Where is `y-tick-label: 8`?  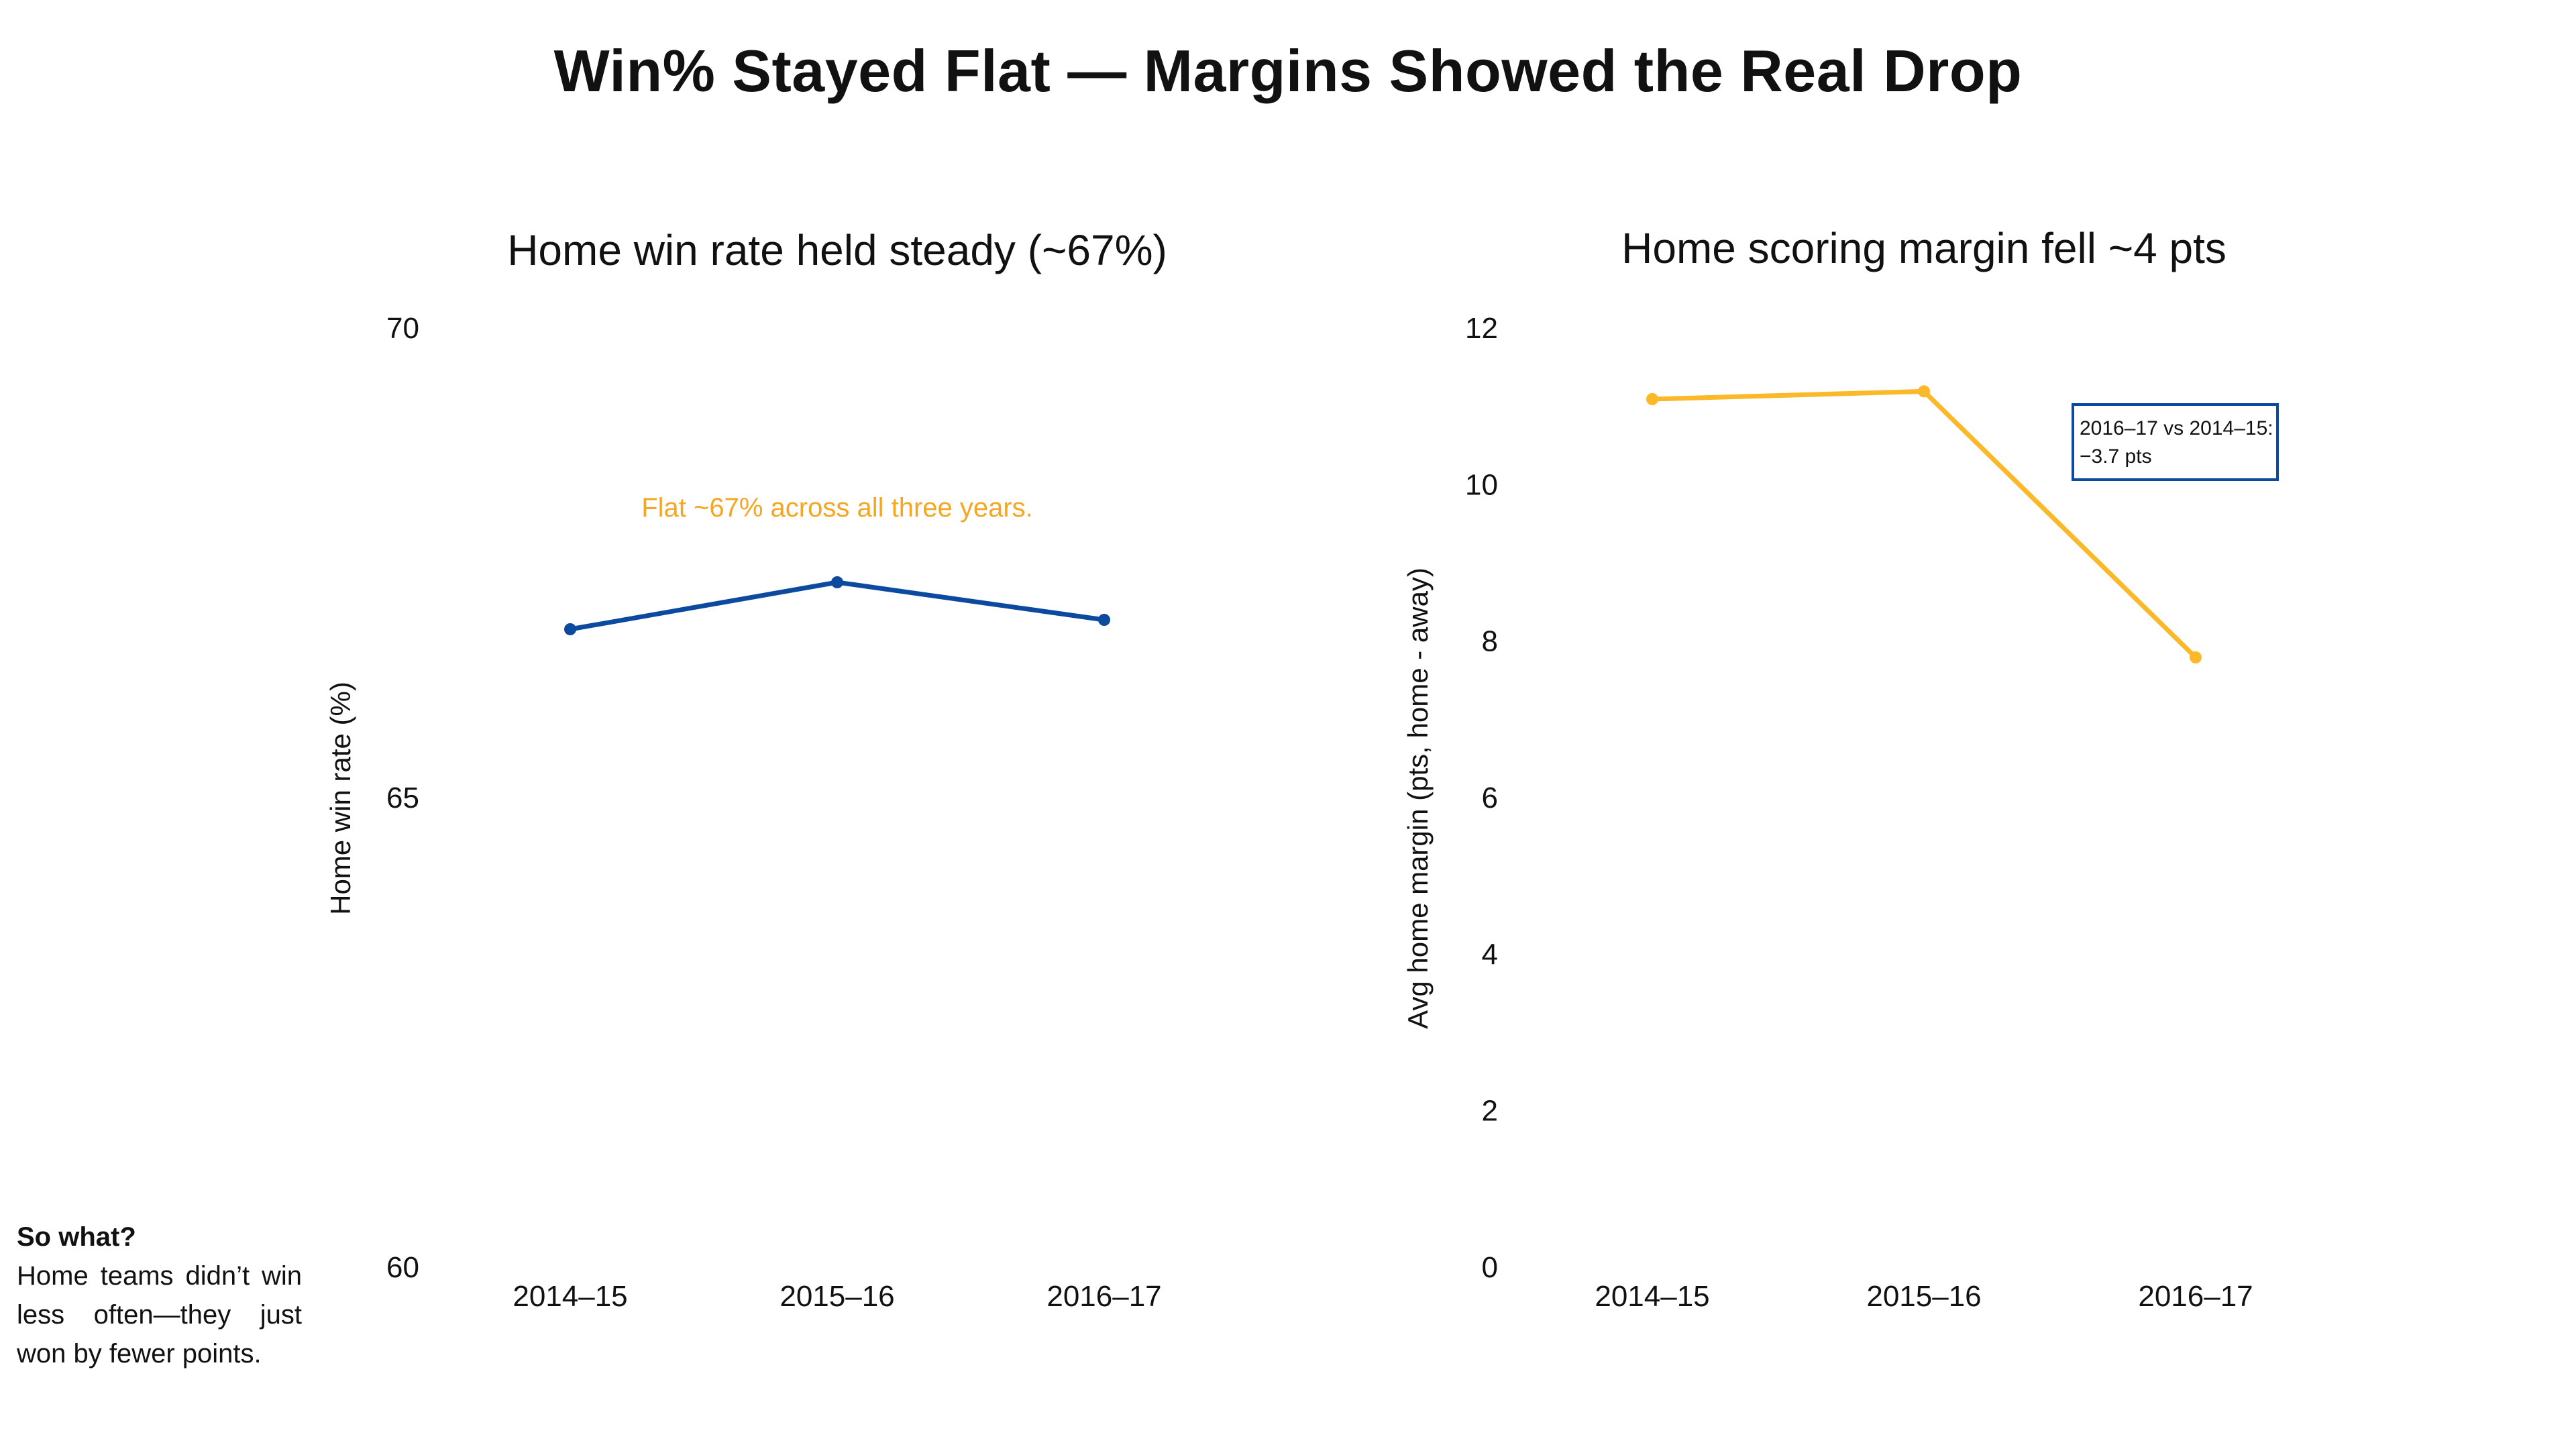
y-tick-label: 8 is located at coordinates (1490, 641).